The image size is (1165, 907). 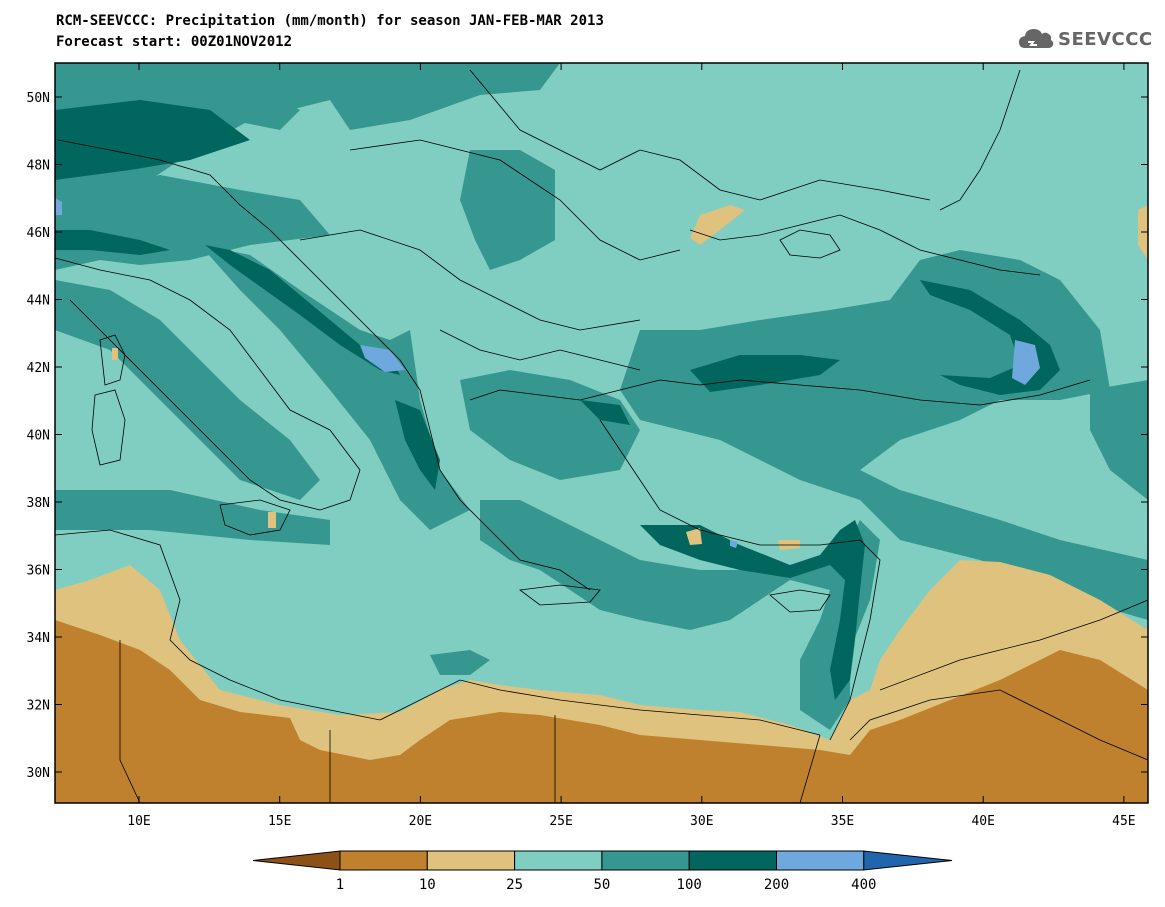 I want to click on colorbar: 1 10 25 50 100 200 400, so click(x=602, y=871).